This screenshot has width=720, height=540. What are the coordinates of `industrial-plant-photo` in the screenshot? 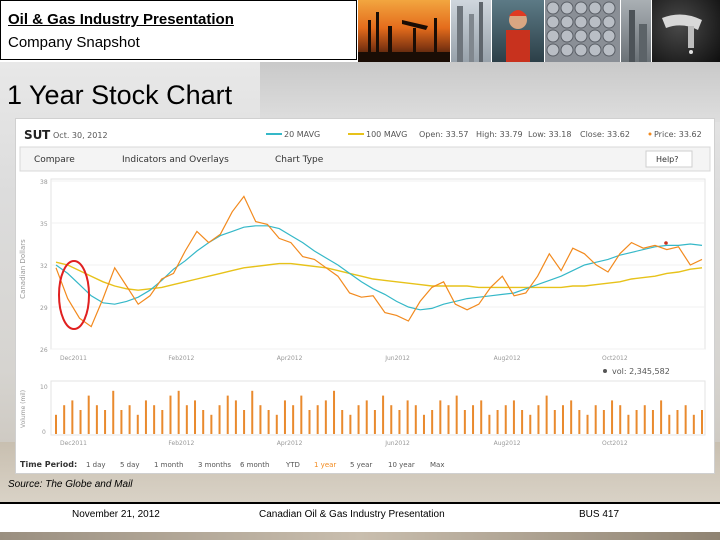 It's located at (636, 31).